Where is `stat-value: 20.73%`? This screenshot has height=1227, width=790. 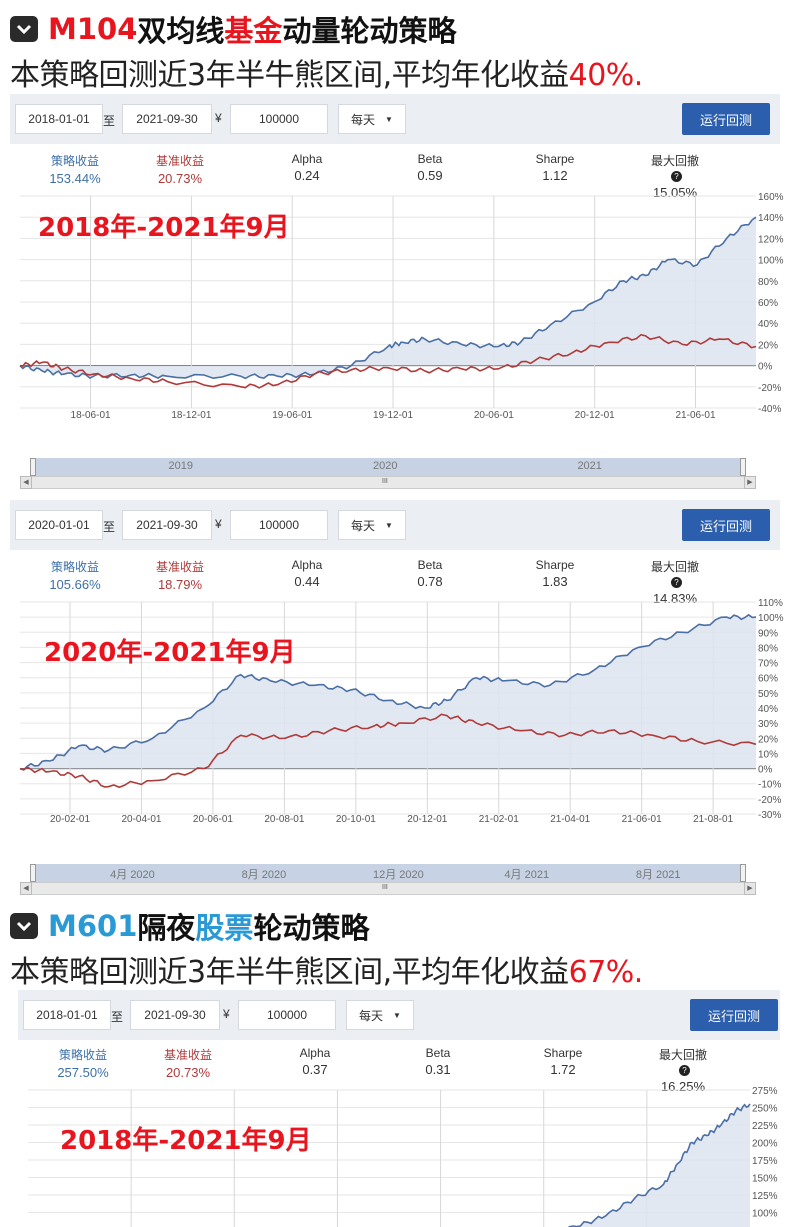
stat-value: 20.73% is located at coordinates (180, 178).